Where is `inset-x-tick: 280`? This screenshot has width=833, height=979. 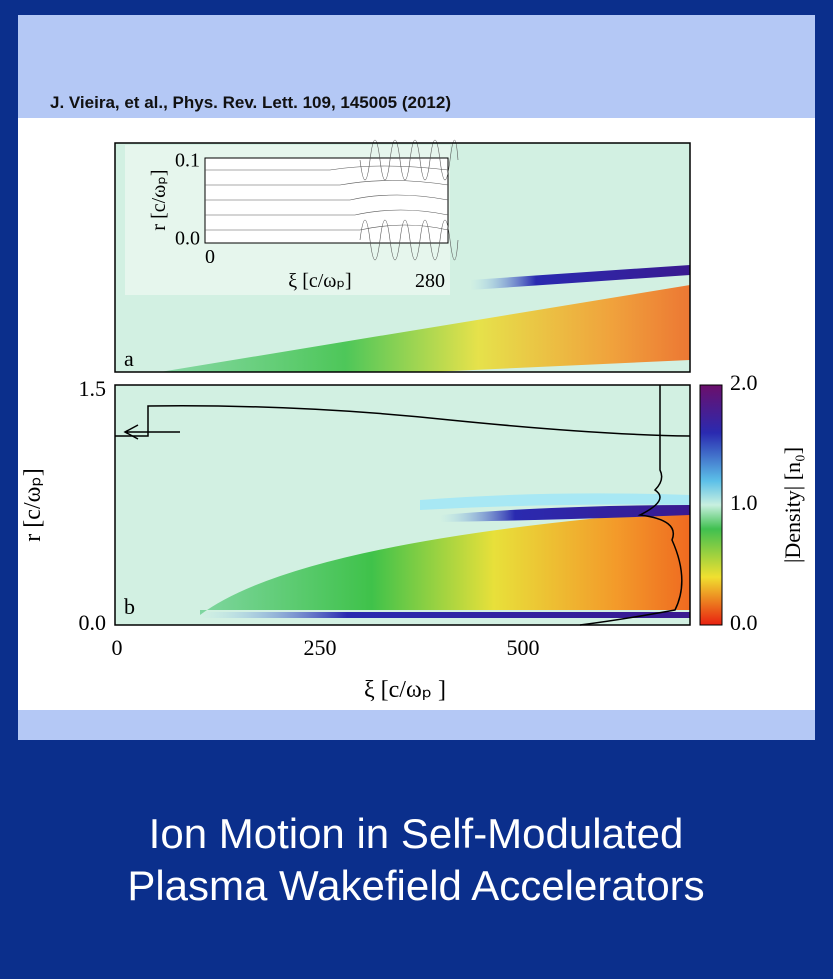
inset-x-tick: 280 is located at coordinates (430, 281).